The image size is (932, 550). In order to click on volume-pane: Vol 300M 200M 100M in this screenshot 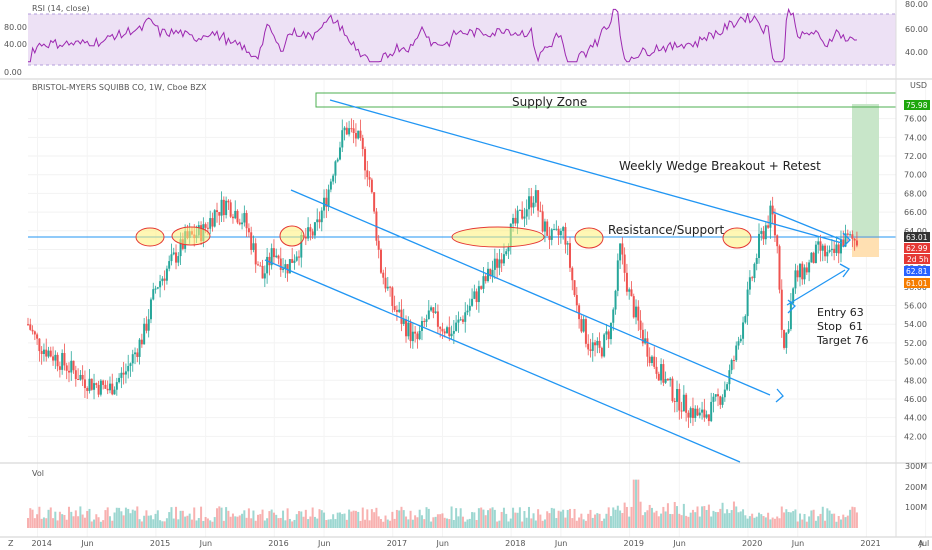, I will do `click(477, 495)`.